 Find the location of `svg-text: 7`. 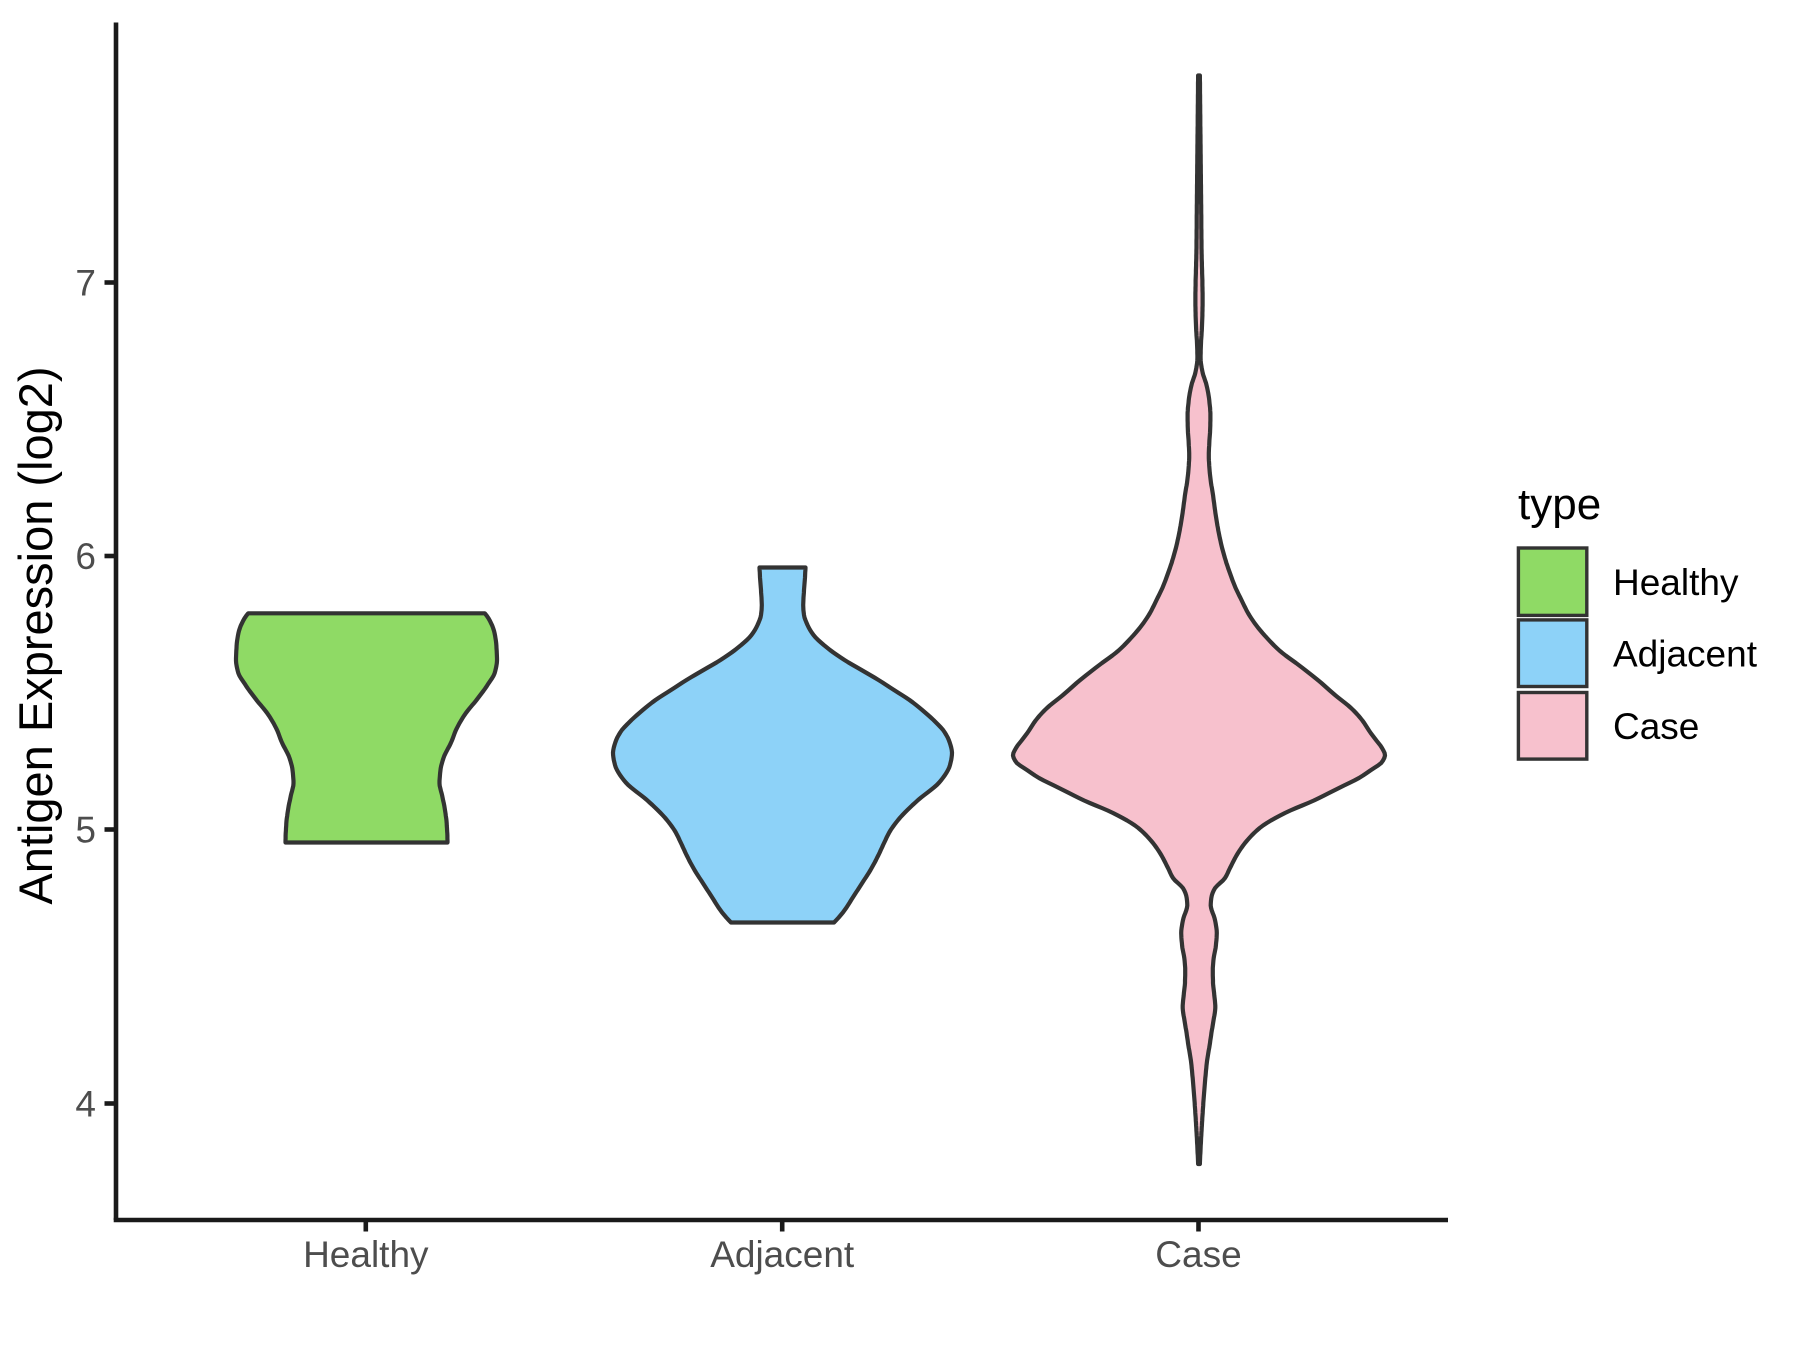

svg-text: 7 is located at coordinates (85, 283).